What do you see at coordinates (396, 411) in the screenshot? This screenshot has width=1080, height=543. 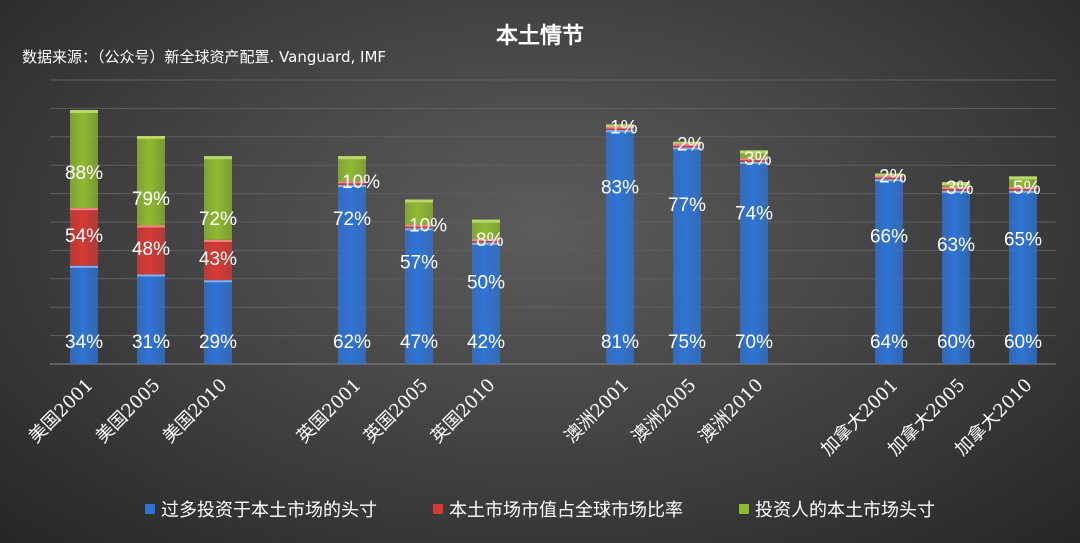 I see `x-tick-label: 英国2005` at bounding box center [396, 411].